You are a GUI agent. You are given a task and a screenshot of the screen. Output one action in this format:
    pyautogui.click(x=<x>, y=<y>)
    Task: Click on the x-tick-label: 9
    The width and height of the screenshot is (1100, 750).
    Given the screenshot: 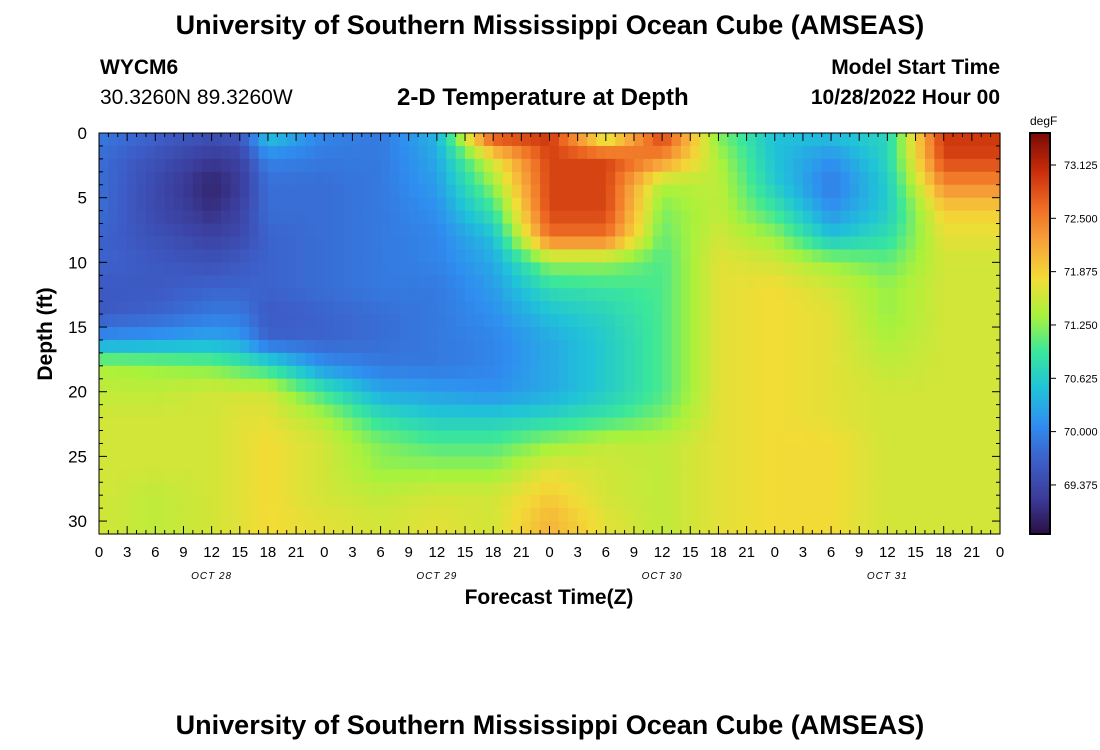 What is the action you would take?
    pyautogui.click(x=409, y=552)
    